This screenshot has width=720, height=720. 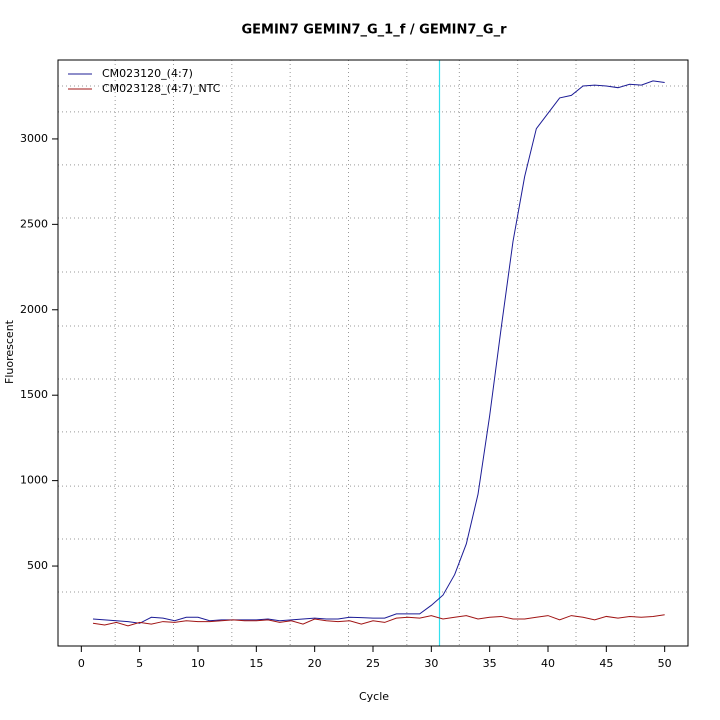 What do you see at coordinates (431, 663) in the screenshot?
I see `x-tick-label: 30` at bounding box center [431, 663].